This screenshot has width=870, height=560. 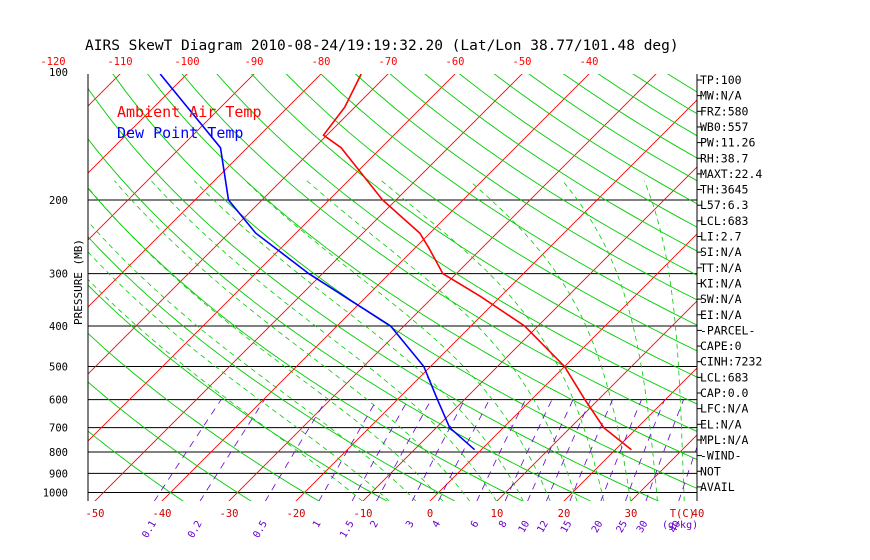 I want to click on stat-entry: EI:N/A, so click(x=721, y=315).